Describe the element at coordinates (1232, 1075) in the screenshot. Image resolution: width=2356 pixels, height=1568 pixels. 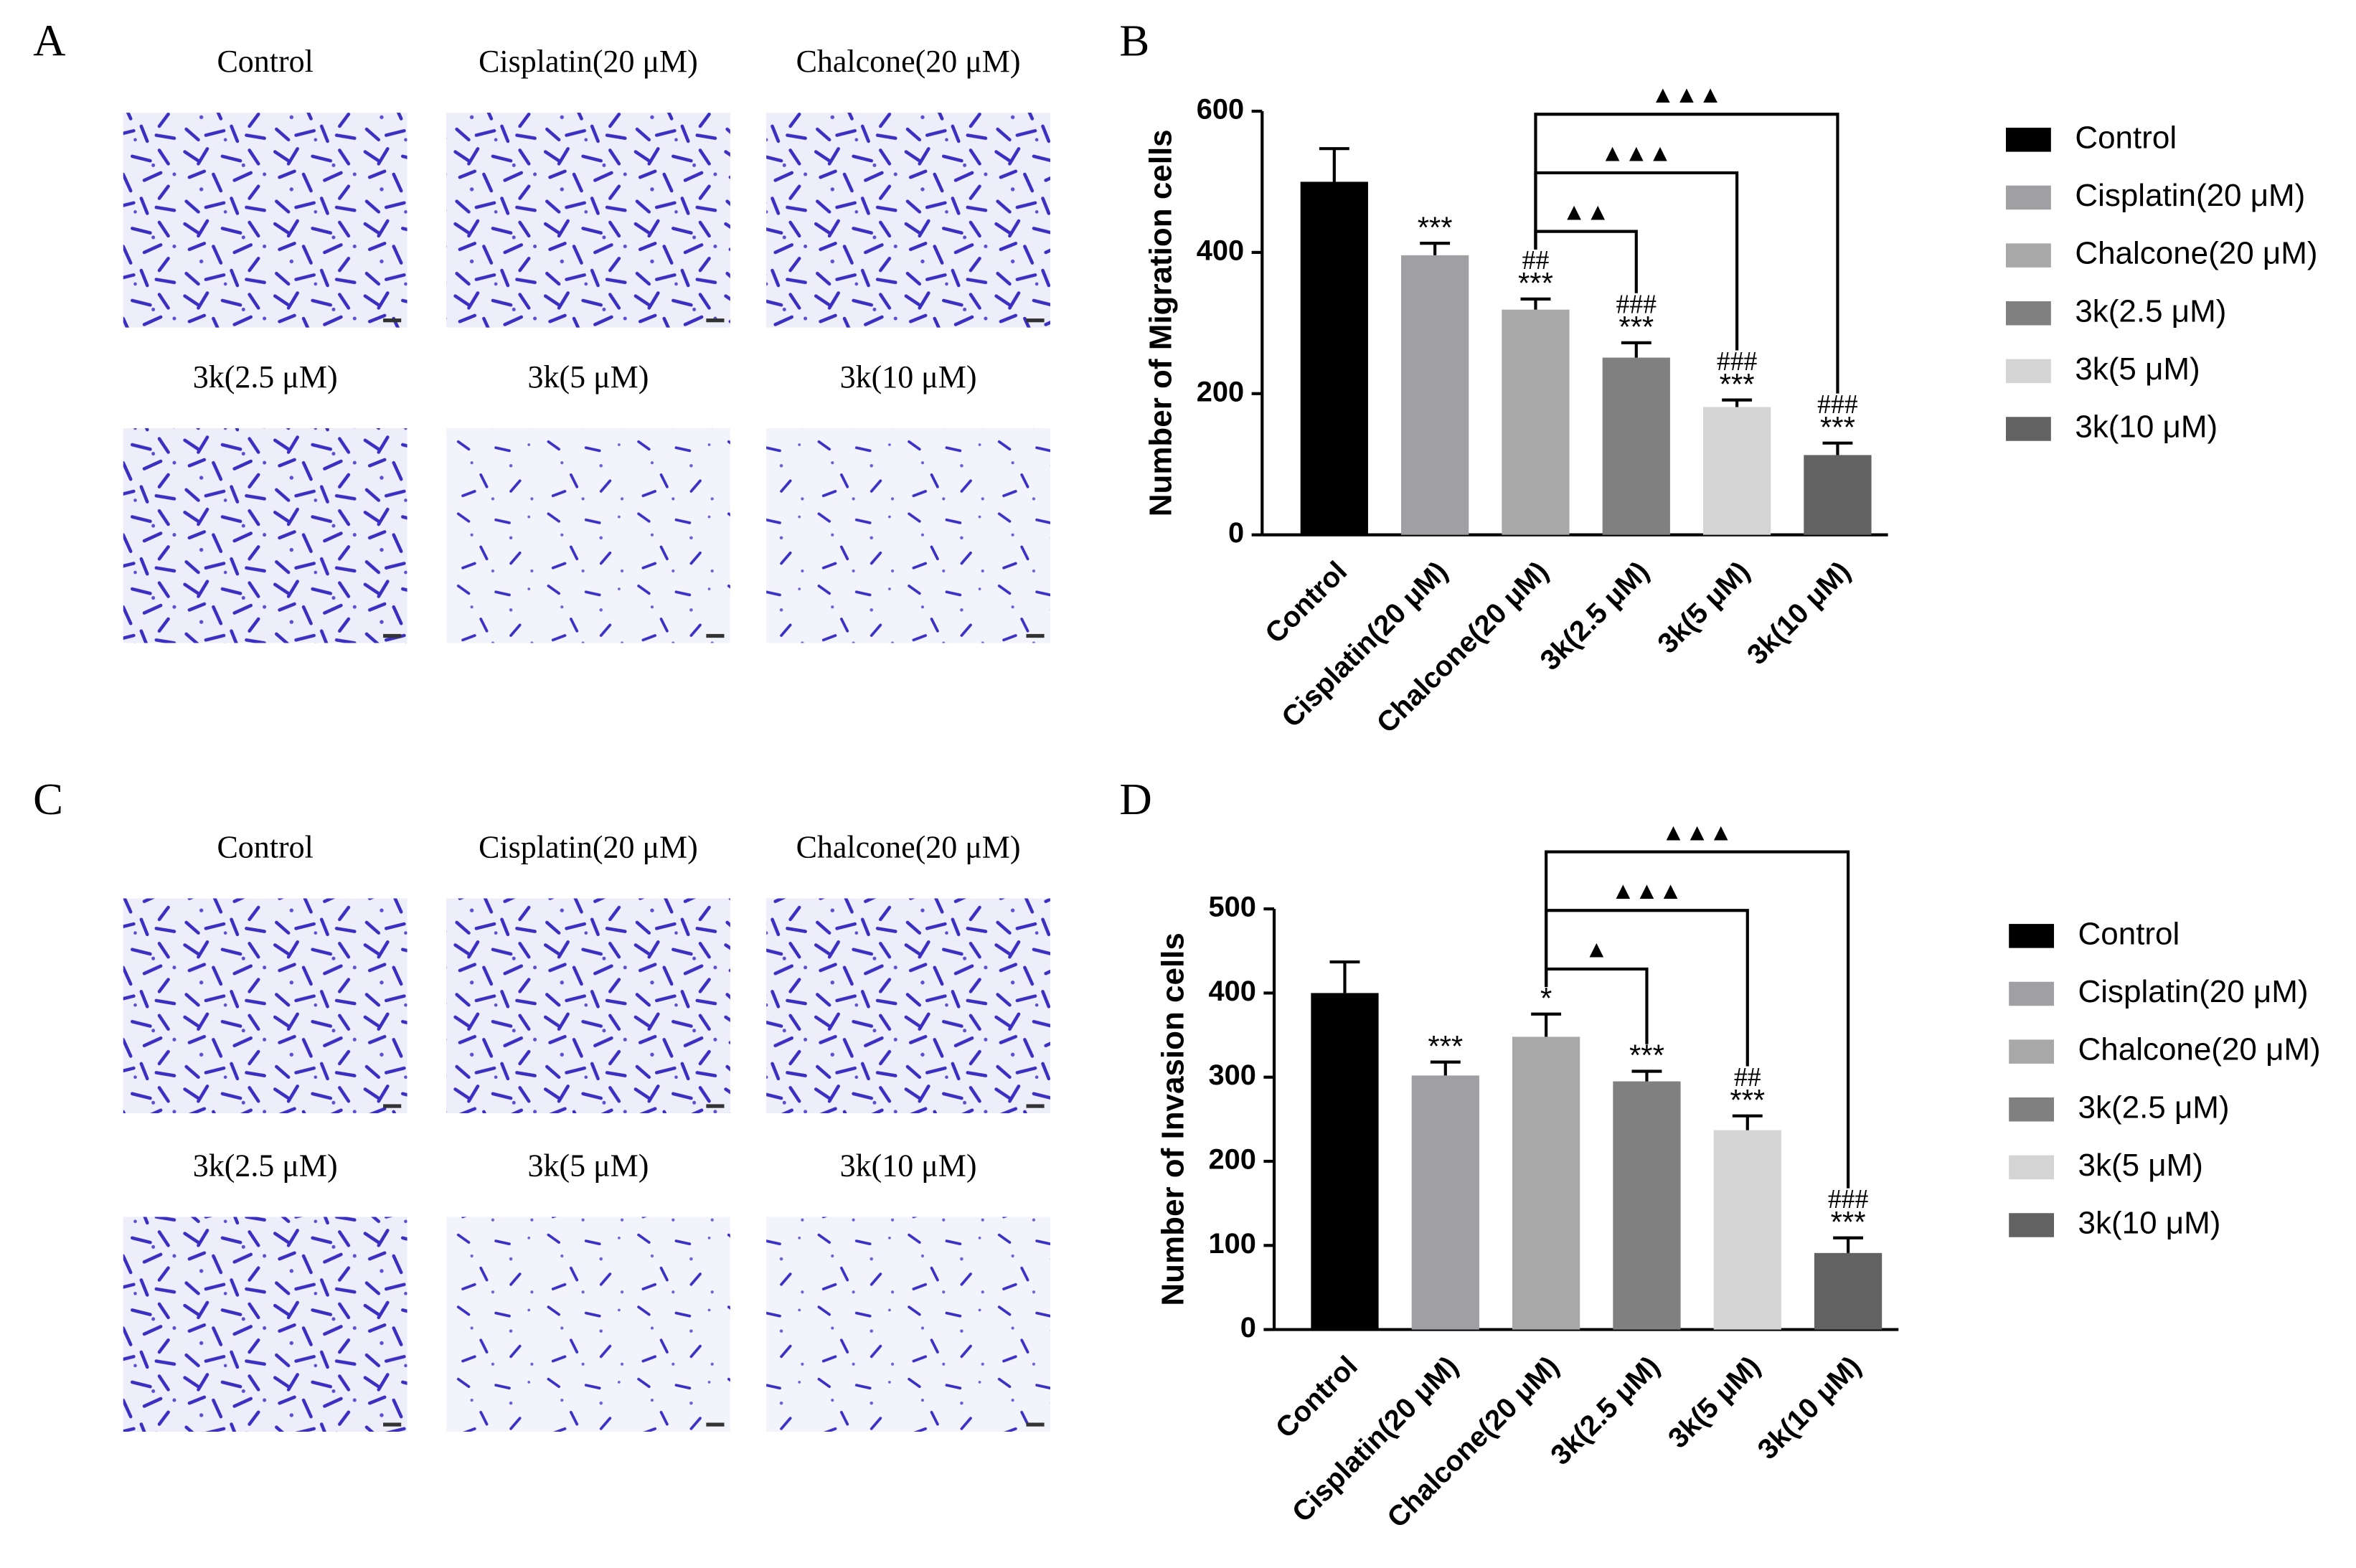
I see `y-tick-label: 300` at that location.